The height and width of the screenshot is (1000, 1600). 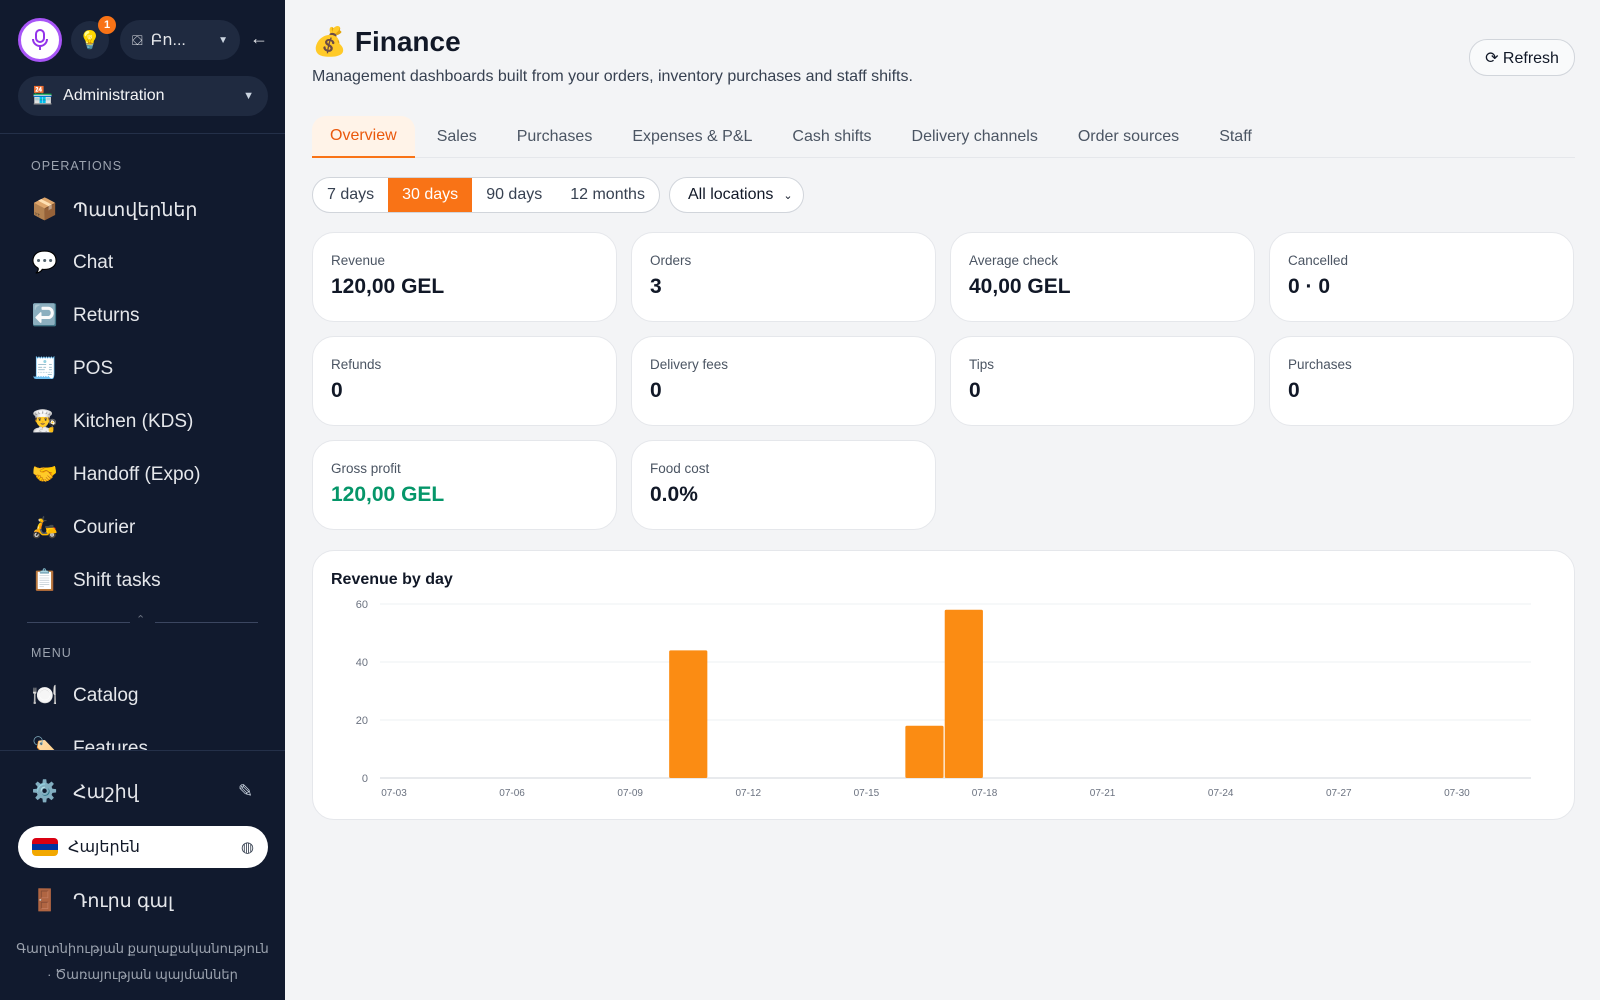 I want to click on y-tick-label: 0, so click(x=365, y=779).